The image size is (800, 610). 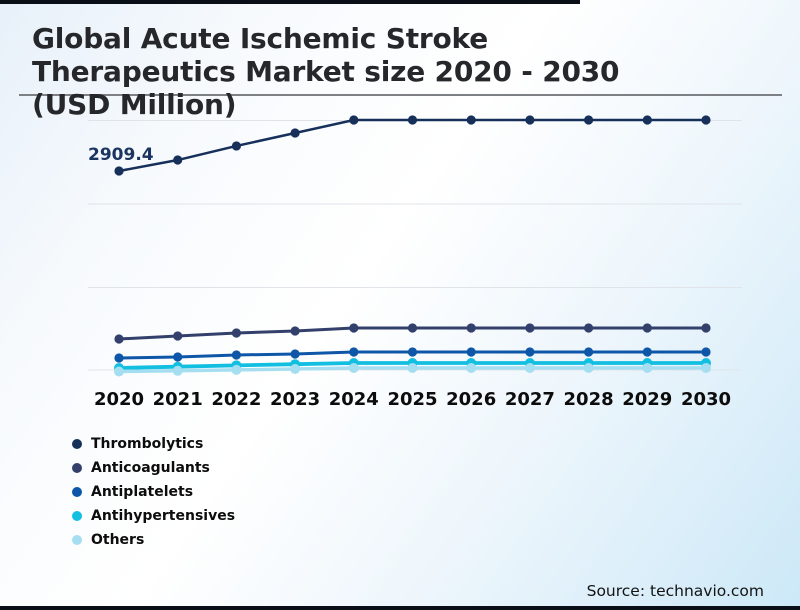 I want to click on x-axis-label-2023: 2023, so click(x=295, y=399).